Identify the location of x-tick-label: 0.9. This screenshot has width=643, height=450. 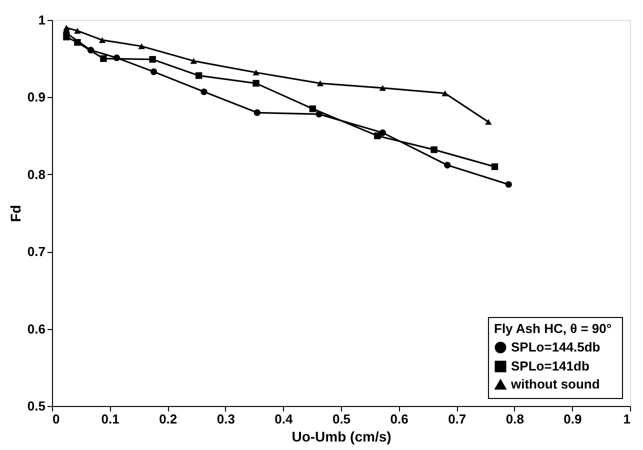
(573, 419).